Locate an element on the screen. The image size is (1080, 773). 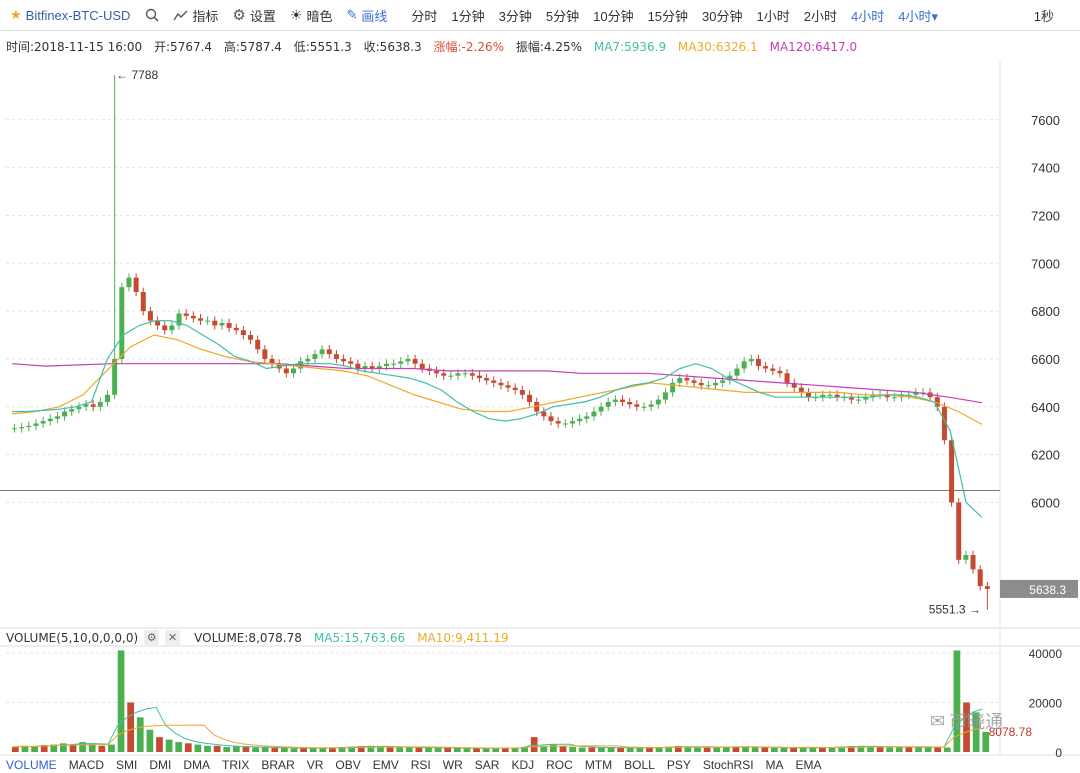
tab-dma: DMA is located at coordinates (197, 765).